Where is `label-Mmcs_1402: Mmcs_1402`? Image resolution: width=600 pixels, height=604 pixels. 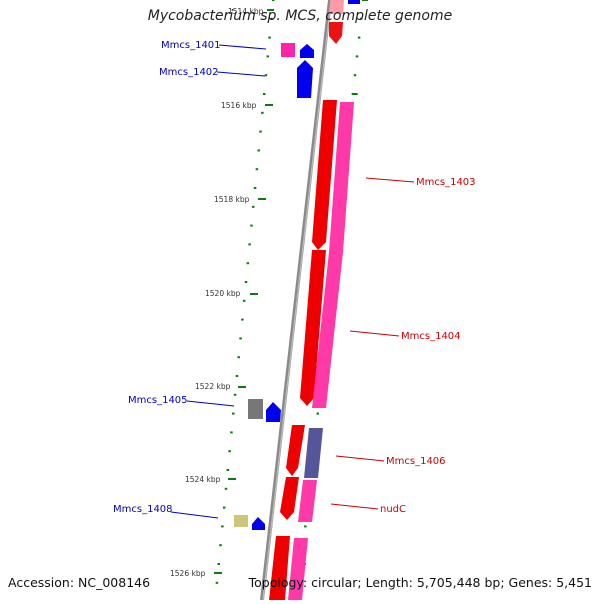
label-Mmcs_1402: Mmcs_1402 is located at coordinates (189, 72).